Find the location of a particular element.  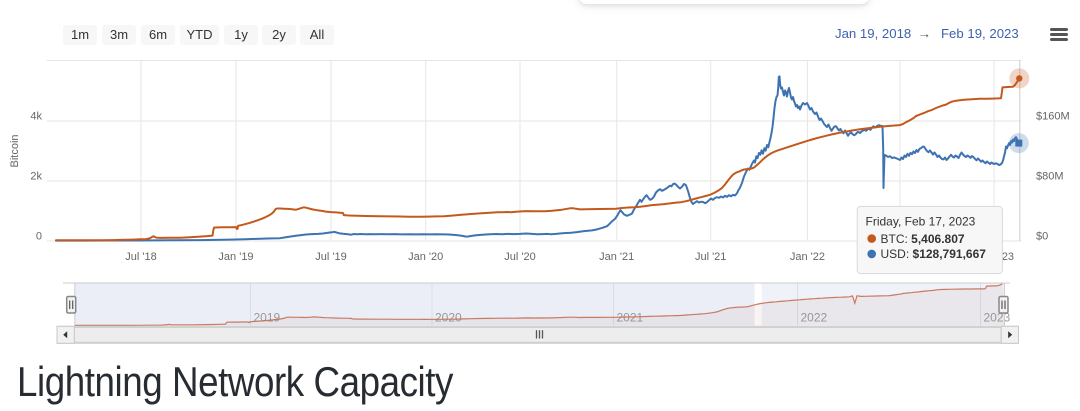

svg-text: Jan '19 is located at coordinates (235, 257).